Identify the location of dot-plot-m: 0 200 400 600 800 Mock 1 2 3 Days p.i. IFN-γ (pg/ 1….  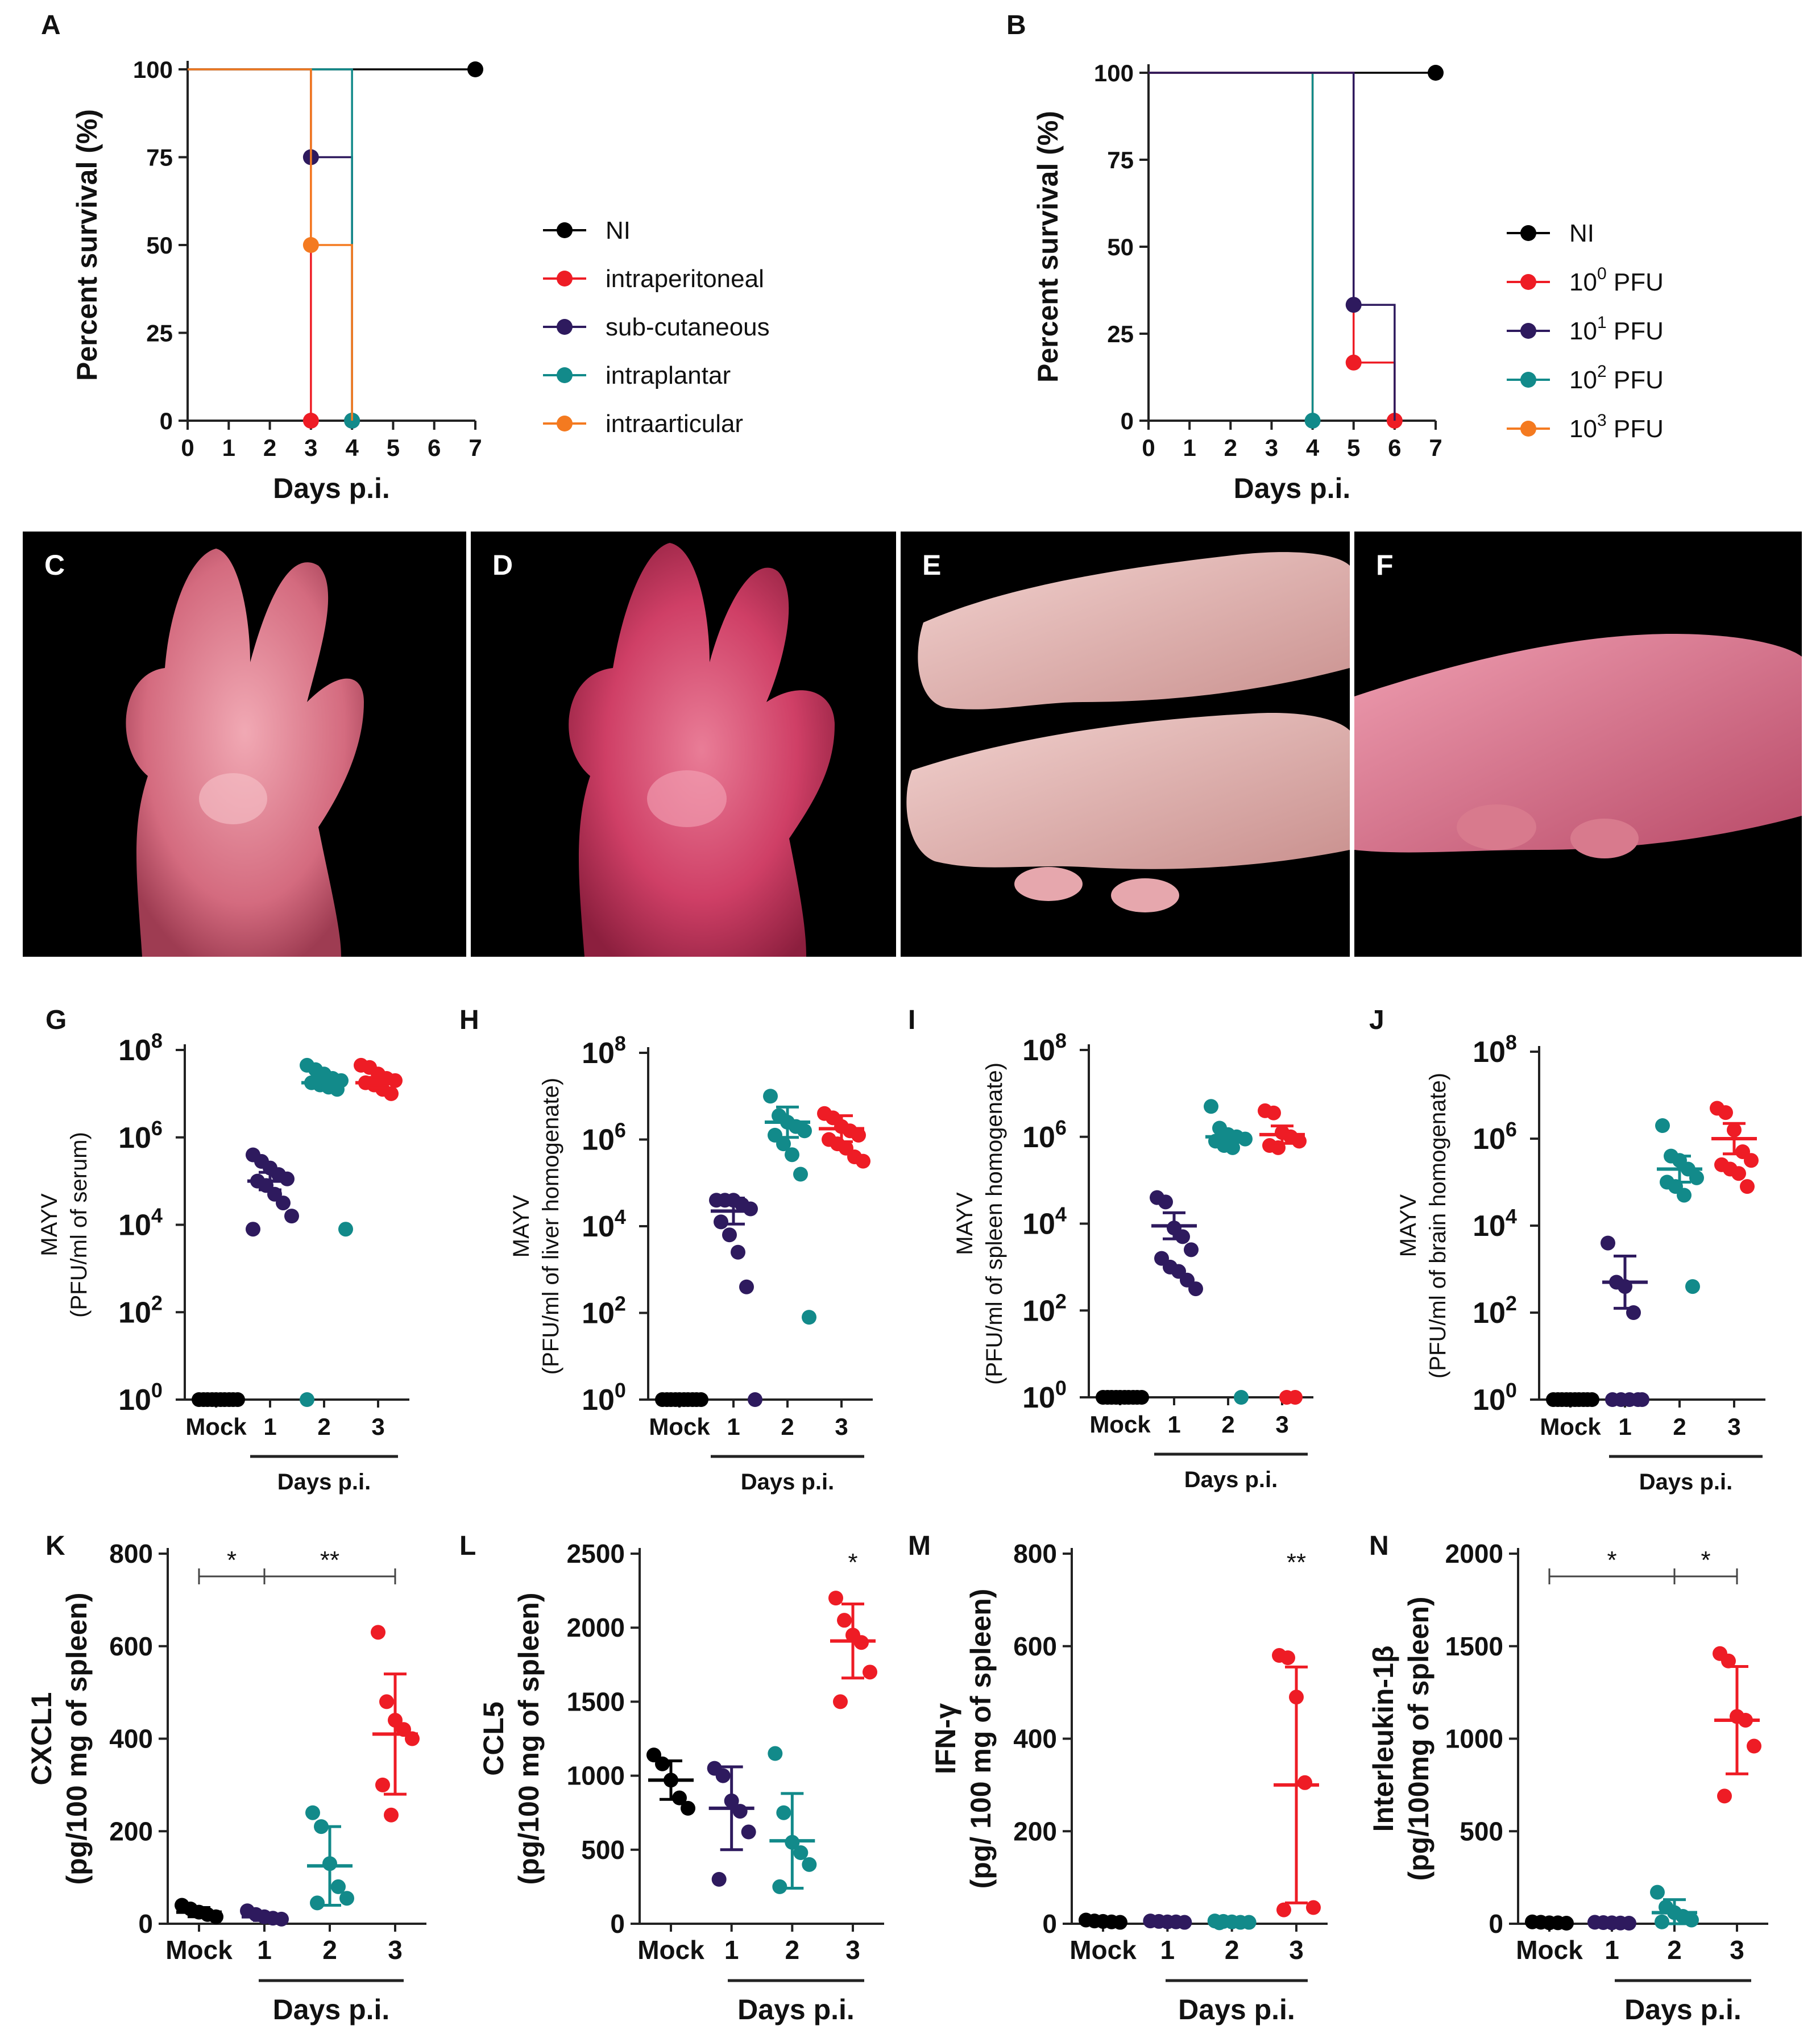
(1129, 1782).